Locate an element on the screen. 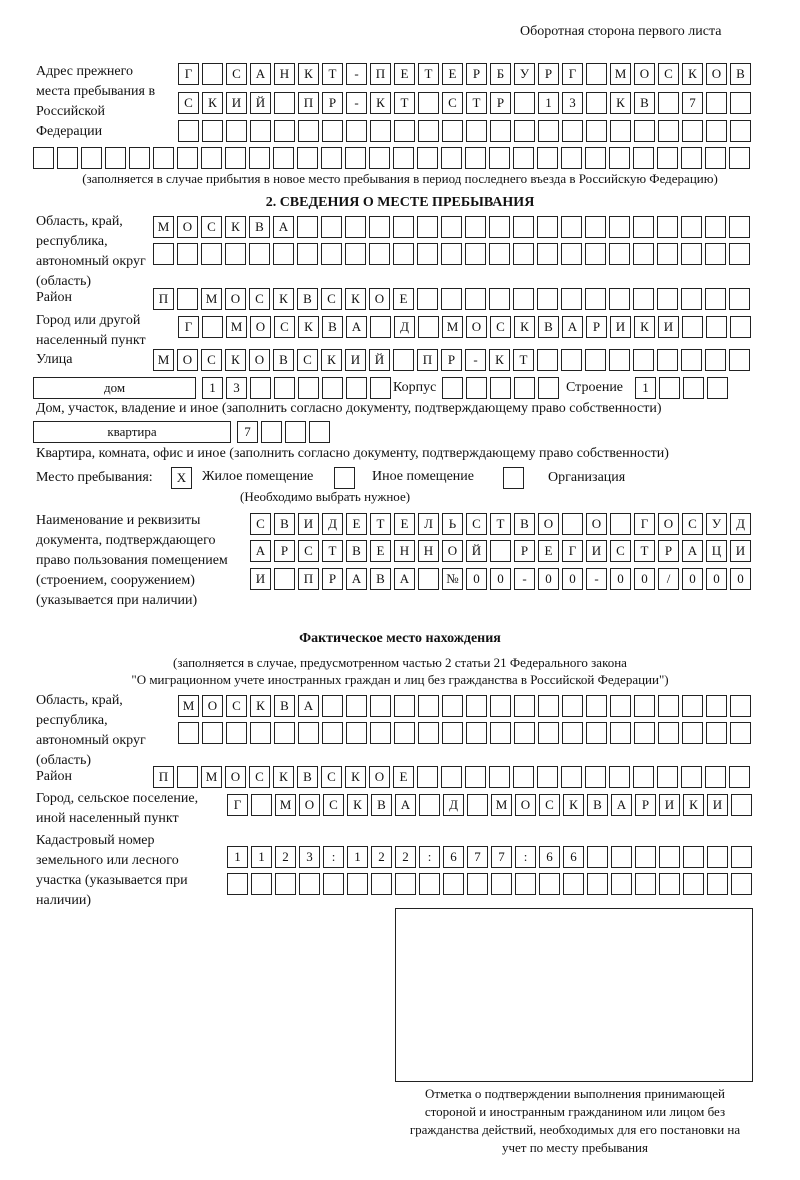 This screenshot has height=1180, width=800. char-cell: 1 is located at coordinates (261, 857).